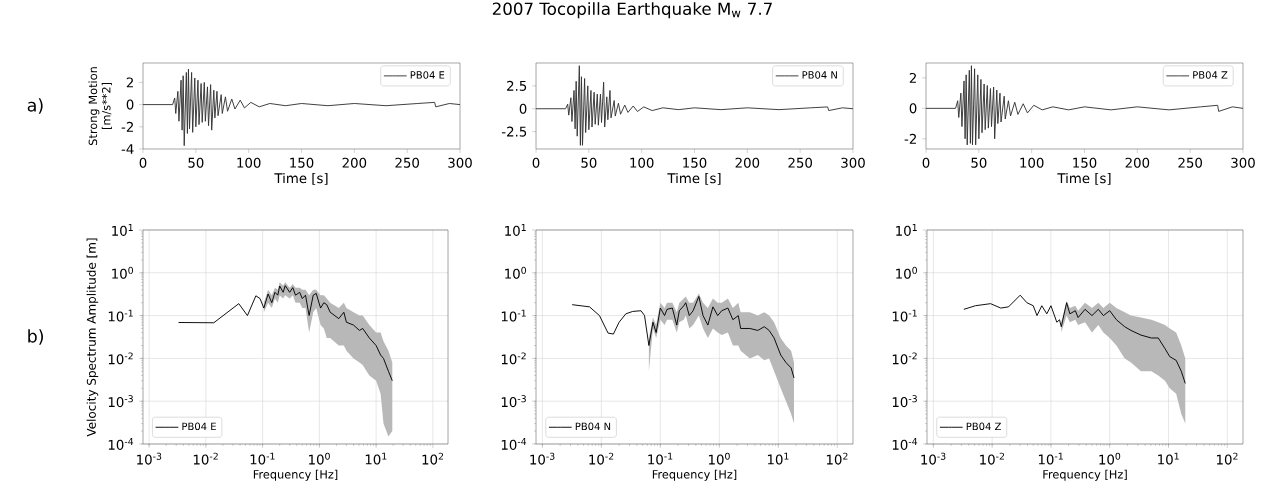  What do you see at coordinates (35, 337) in the screenshot?
I see `text: b)` at bounding box center [35, 337].